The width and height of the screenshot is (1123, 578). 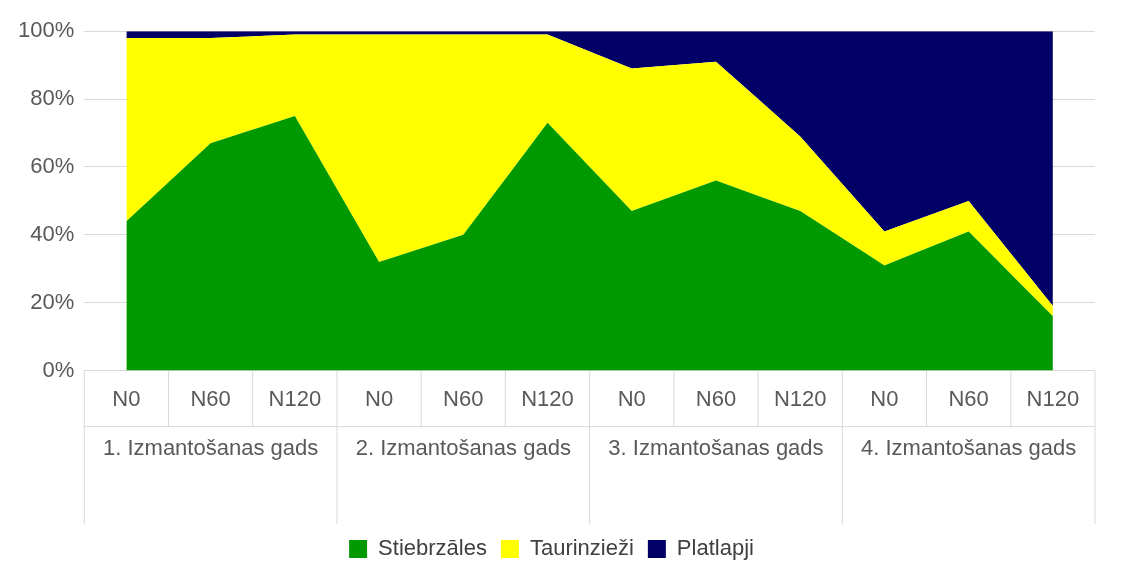 What do you see at coordinates (969, 447) in the screenshot?
I see `text: 4. Izmantošanas gads` at bounding box center [969, 447].